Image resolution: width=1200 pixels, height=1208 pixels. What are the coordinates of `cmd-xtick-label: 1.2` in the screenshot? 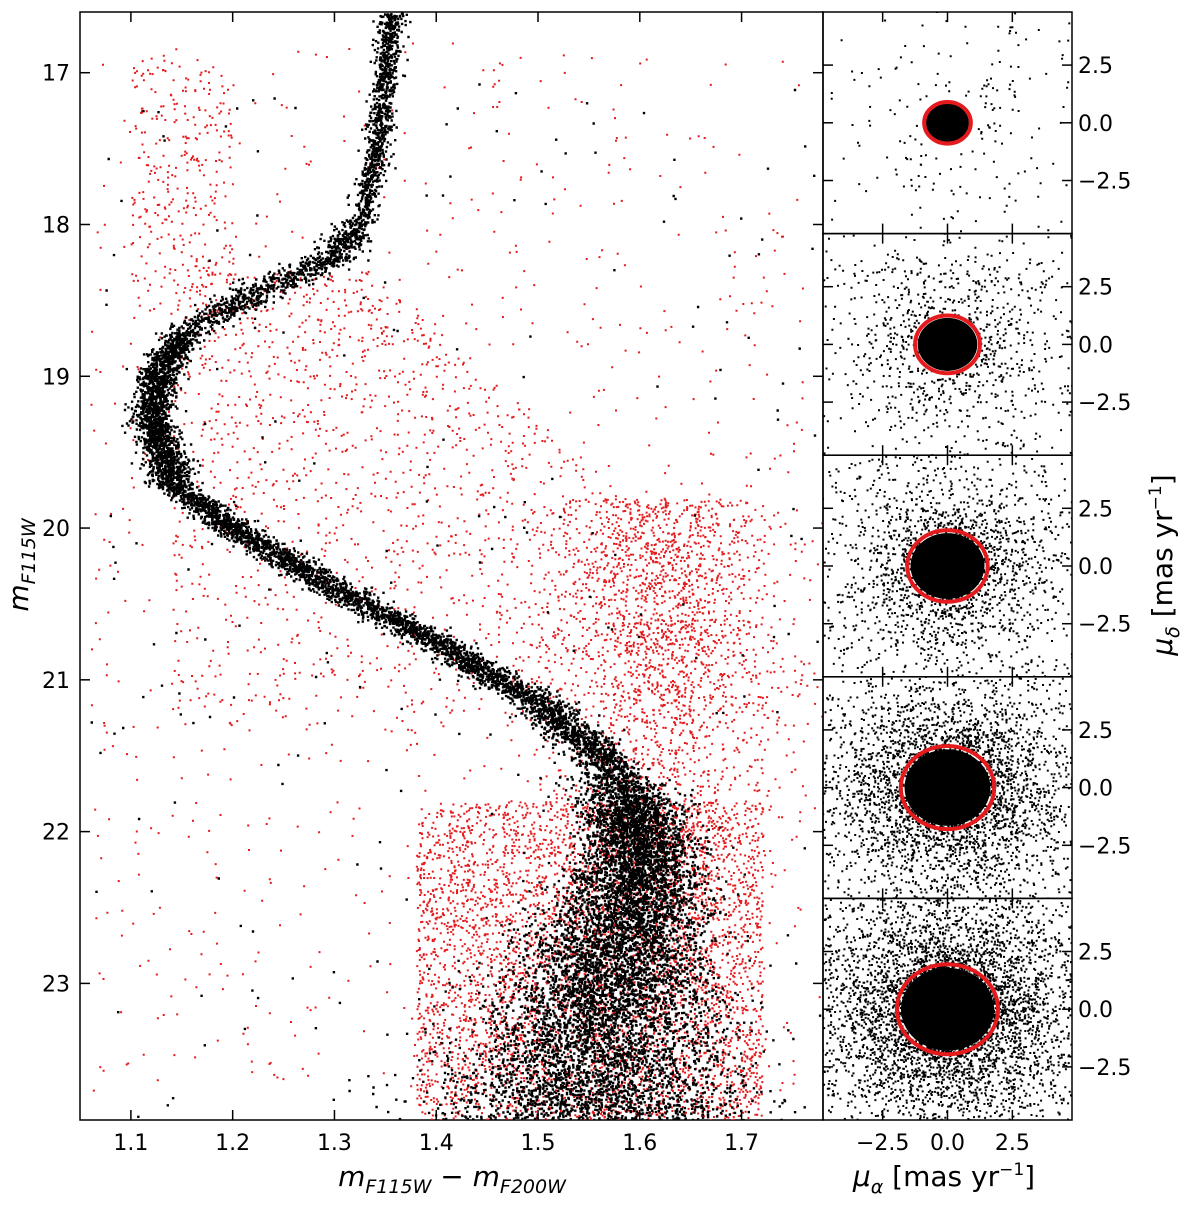 It's located at (232, 1143).